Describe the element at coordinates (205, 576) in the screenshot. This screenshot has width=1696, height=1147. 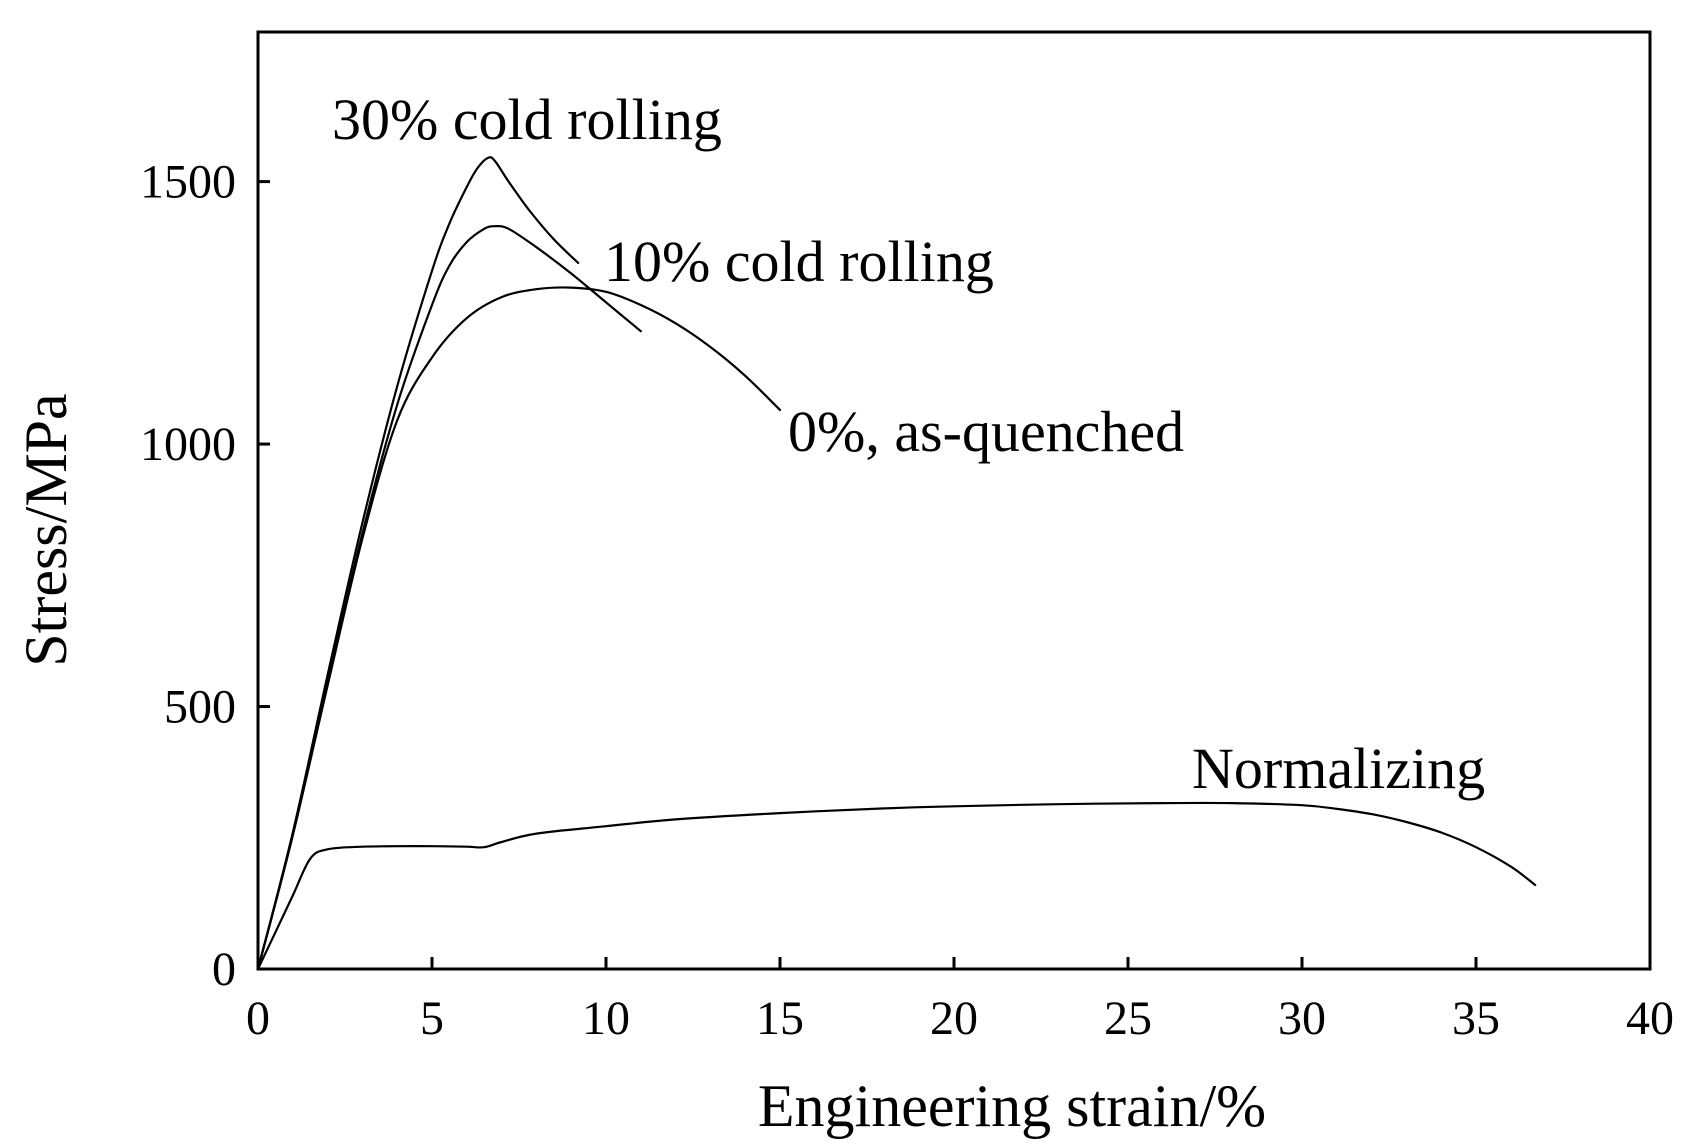
I see `y-axis: 0 500 1000 1500` at that location.